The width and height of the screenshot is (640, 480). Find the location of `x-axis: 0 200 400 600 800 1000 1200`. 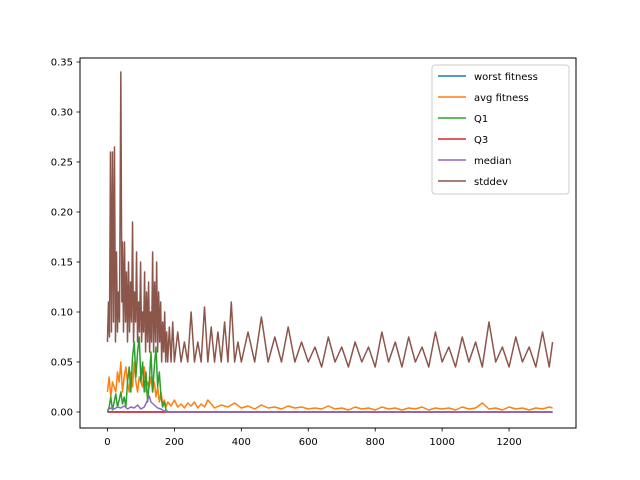

x-axis: 0 200 400 600 800 1000 1200 is located at coordinates (313, 438).